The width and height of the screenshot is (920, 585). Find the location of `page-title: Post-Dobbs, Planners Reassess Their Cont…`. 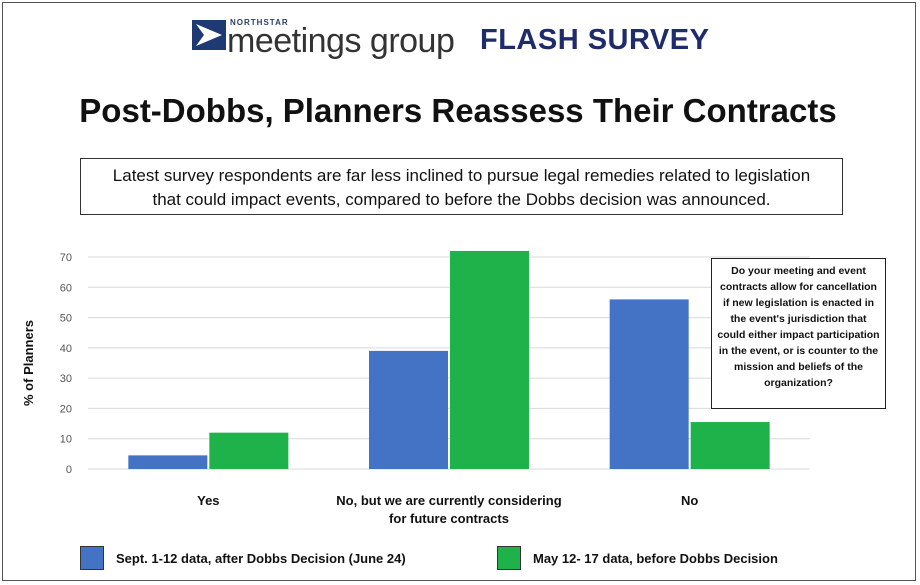

page-title: Post-Dobbs, Planners Reassess Their Cont… is located at coordinates (458, 110).